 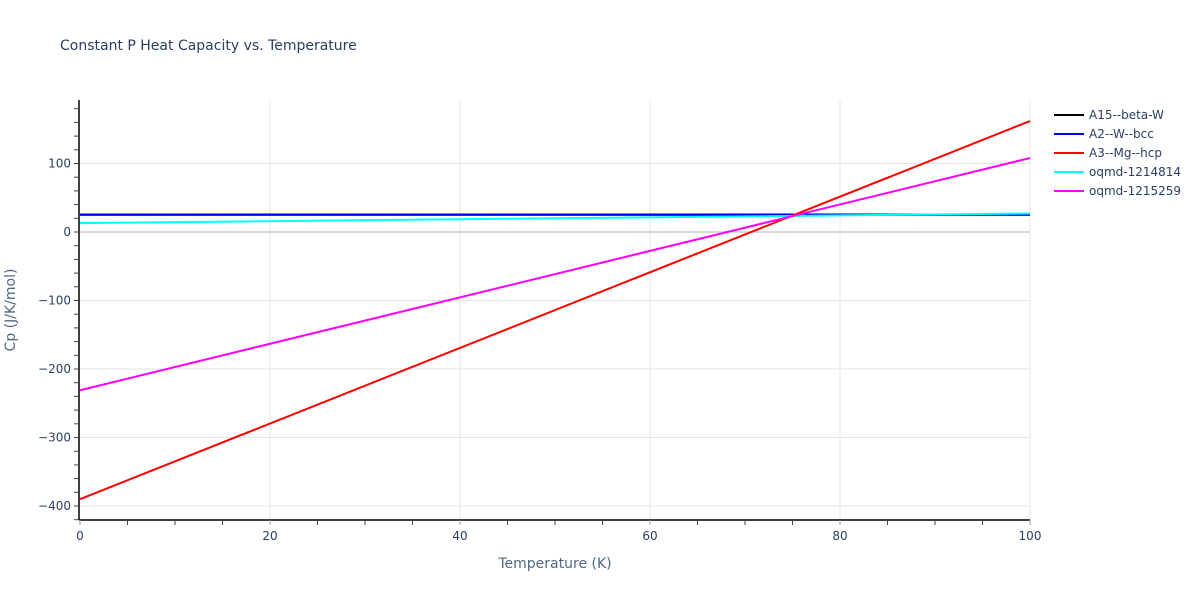 I want to click on x-tick-label: 0, so click(x=80, y=536).